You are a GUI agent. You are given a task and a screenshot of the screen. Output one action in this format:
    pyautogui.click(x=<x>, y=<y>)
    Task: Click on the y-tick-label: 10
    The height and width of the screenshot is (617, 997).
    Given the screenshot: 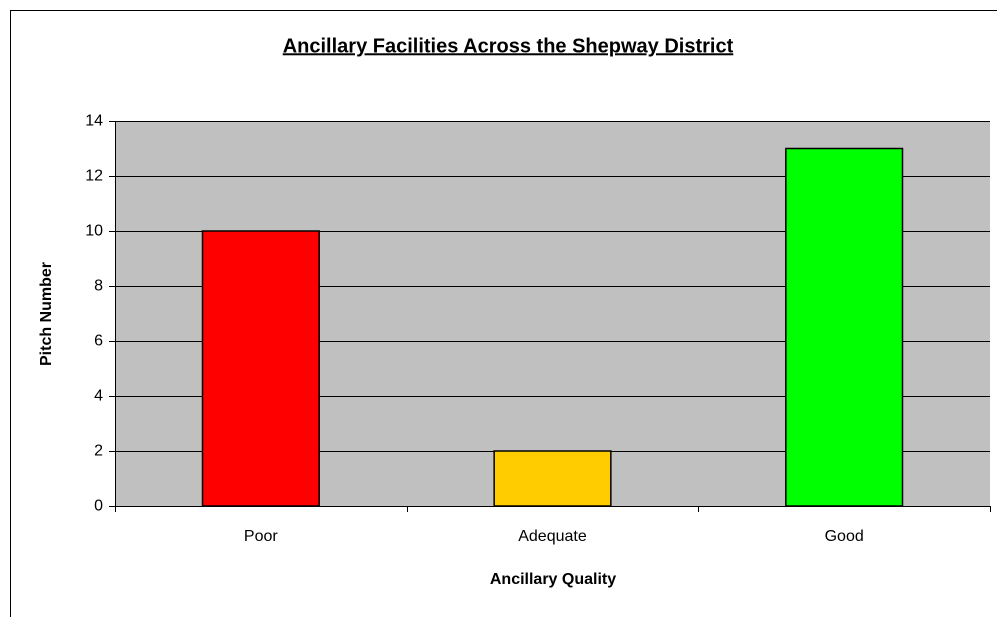 What is the action you would take?
    pyautogui.click(x=94, y=231)
    